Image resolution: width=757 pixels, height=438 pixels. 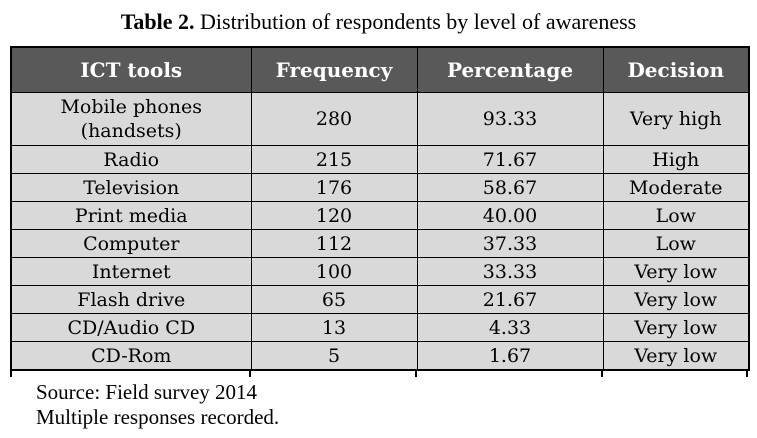 What do you see at coordinates (510, 159) in the screenshot?
I see `cell-percentage: 71.67` at bounding box center [510, 159].